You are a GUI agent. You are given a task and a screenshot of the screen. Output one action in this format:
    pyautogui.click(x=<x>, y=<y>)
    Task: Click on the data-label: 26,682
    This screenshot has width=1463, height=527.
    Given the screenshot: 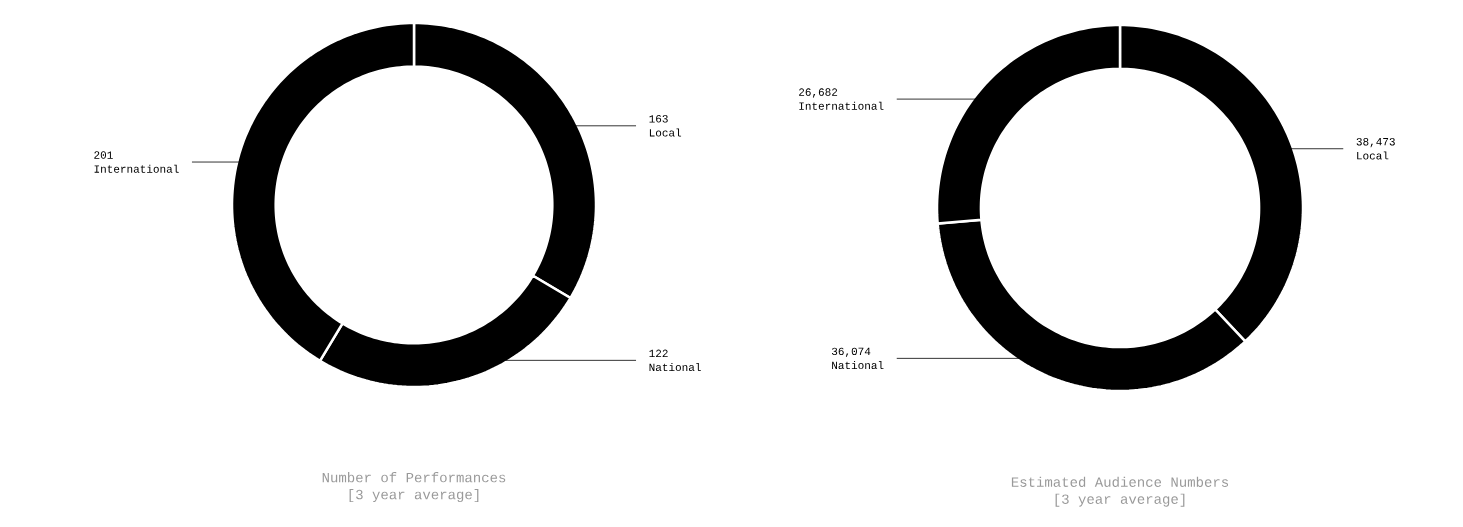 What is the action you would take?
    pyautogui.click(x=818, y=93)
    